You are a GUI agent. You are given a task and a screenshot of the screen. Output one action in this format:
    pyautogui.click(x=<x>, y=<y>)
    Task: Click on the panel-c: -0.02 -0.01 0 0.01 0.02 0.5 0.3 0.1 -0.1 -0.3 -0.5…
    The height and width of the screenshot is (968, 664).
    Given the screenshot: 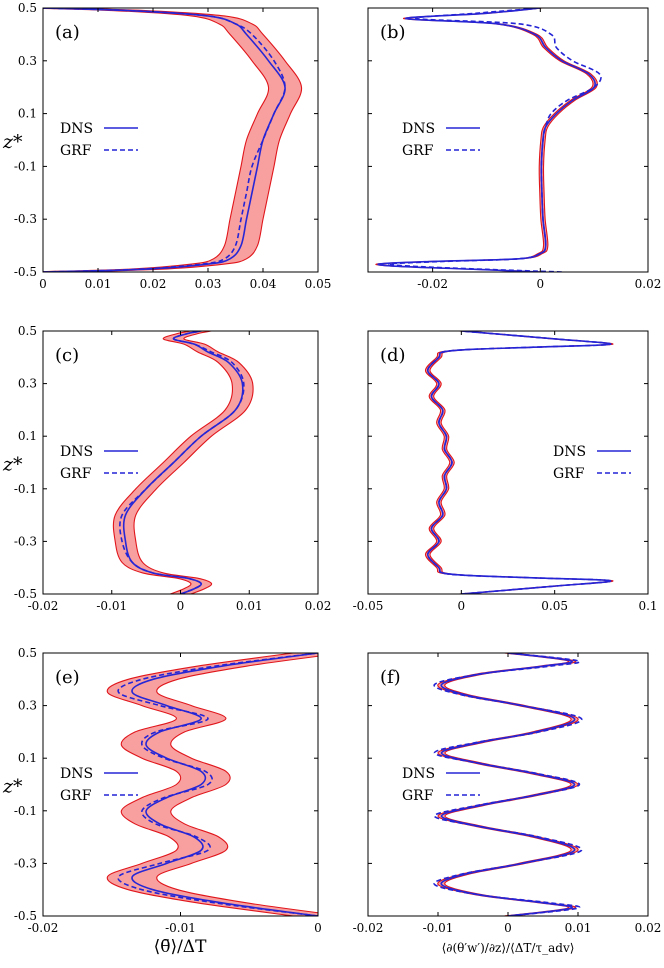 What is the action you would take?
    pyautogui.click(x=166, y=468)
    